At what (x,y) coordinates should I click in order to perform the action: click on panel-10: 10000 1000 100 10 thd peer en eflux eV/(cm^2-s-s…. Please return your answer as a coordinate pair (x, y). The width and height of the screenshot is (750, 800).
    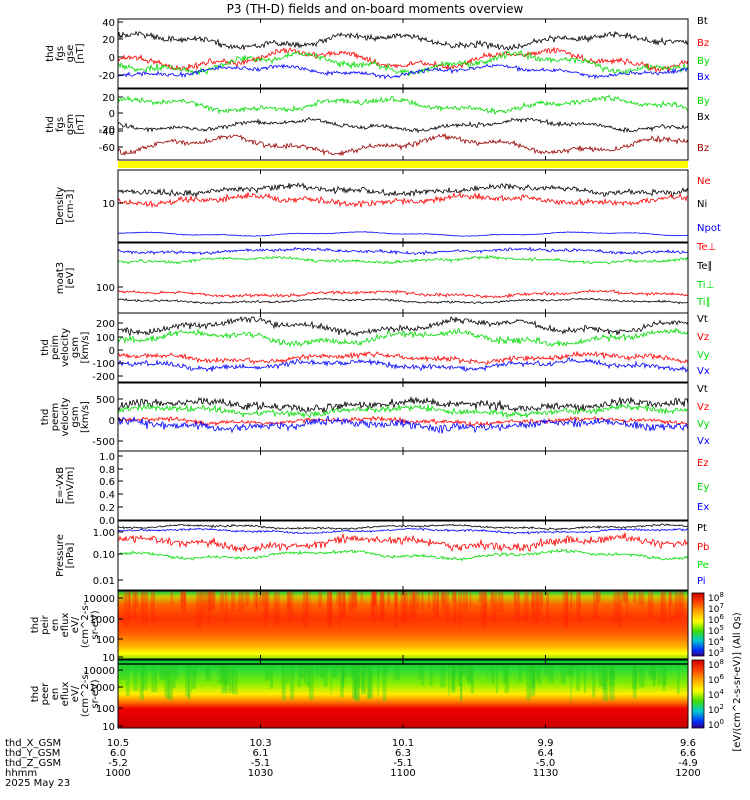
    Looking at the image, I should click on (359, 696).